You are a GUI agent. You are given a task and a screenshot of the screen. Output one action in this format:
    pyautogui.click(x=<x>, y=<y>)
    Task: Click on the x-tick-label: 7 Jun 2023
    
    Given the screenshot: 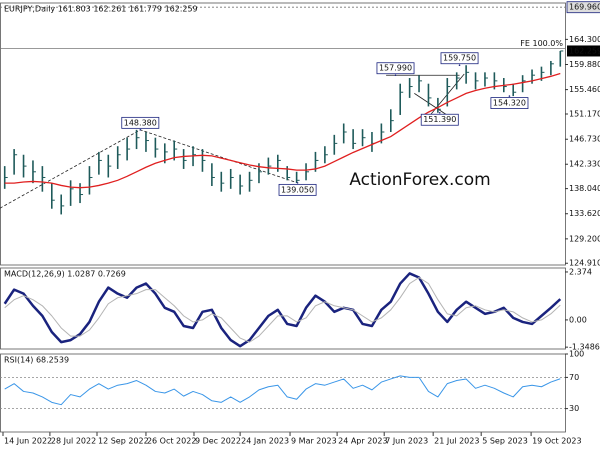 What is the action you would take?
    pyautogui.click(x=406, y=441)
    